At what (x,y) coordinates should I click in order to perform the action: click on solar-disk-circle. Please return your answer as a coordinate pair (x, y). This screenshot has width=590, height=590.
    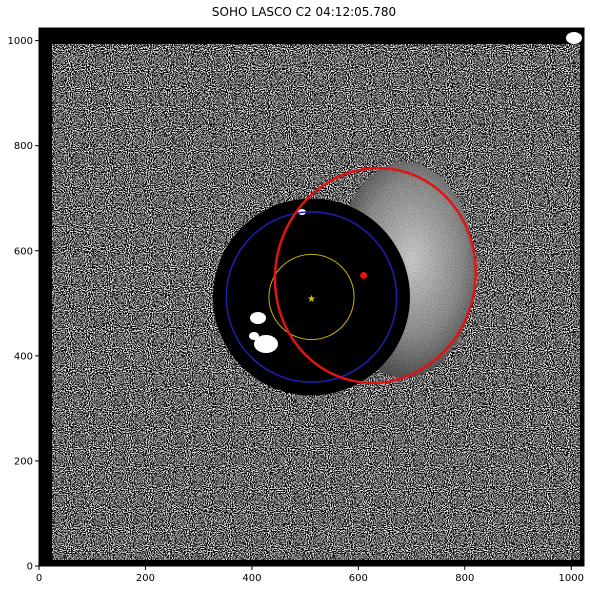
    Looking at the image, I should click on (311, 297).